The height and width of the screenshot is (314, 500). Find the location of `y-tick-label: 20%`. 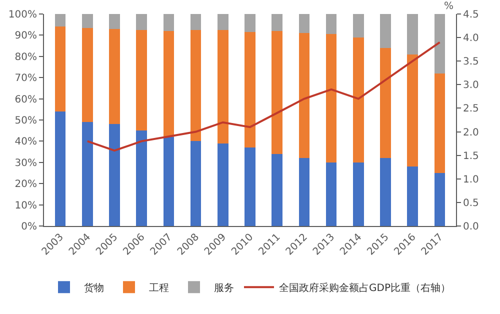

y-tick-label: 20% is located at coordinates (25, 184).